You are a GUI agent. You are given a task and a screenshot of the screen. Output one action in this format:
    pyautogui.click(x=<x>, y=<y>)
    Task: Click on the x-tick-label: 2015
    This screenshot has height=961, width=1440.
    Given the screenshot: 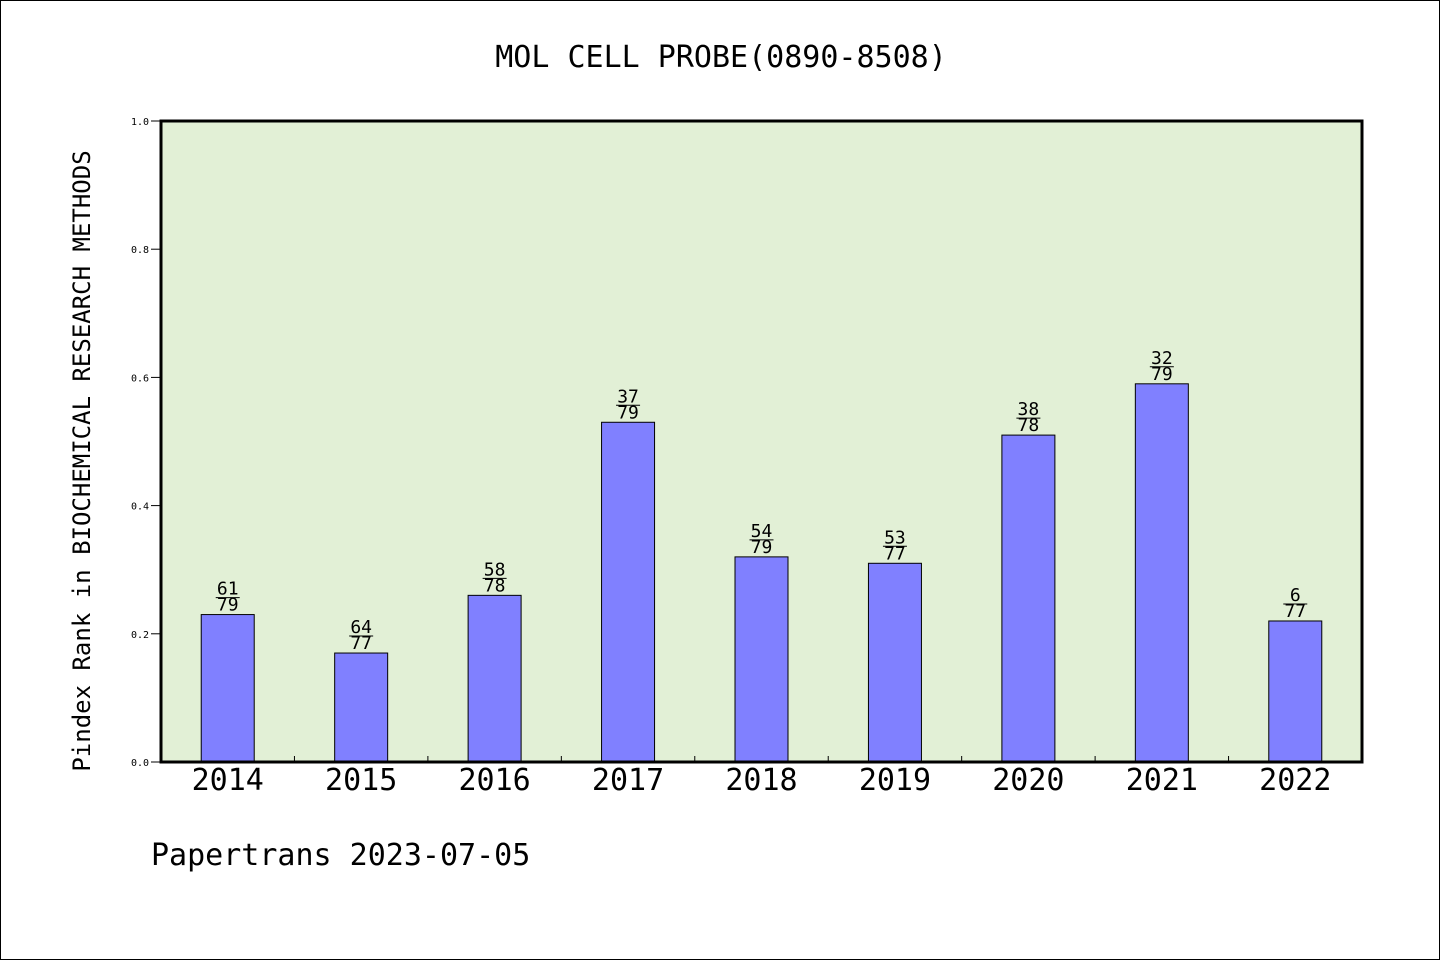 What is the action you would take?
    pyautogui.click(x=361, y=780)
    